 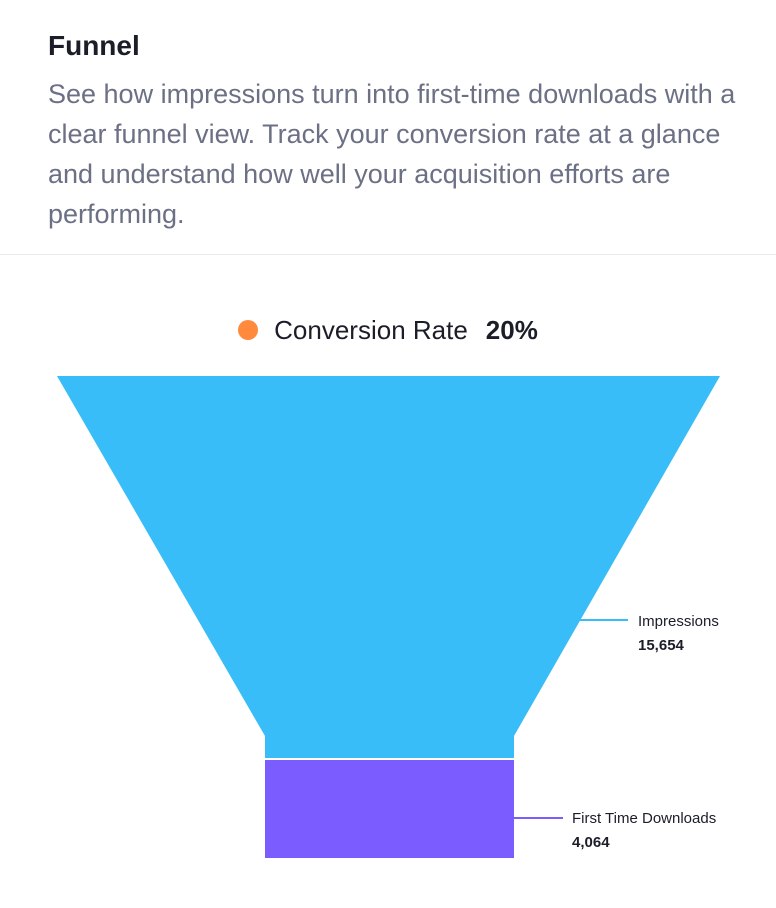 I want to click on chart-title: Funnel, so click(x=94, y=45).